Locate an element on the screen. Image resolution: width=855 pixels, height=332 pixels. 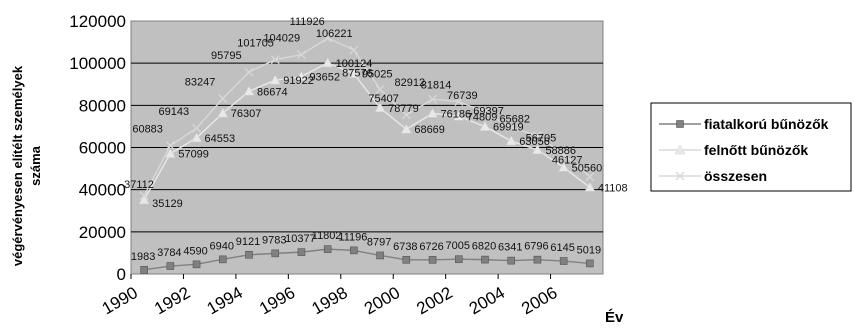
data-label: 75407 is located at coordinates (383, 99).